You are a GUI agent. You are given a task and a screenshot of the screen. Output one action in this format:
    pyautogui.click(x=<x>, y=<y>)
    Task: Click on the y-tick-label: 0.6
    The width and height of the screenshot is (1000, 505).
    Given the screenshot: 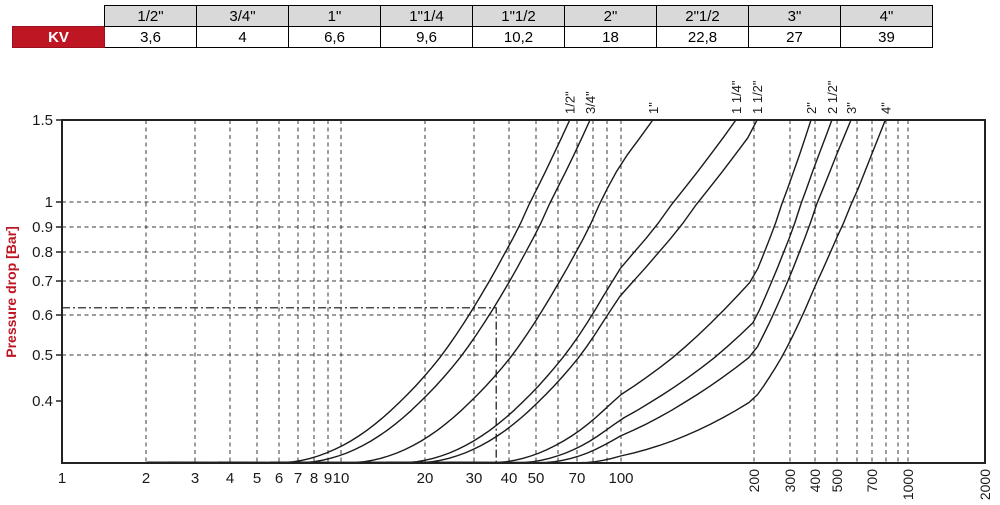 What is the action you would take?
    pyautogui.click(x=42, y=315)
    